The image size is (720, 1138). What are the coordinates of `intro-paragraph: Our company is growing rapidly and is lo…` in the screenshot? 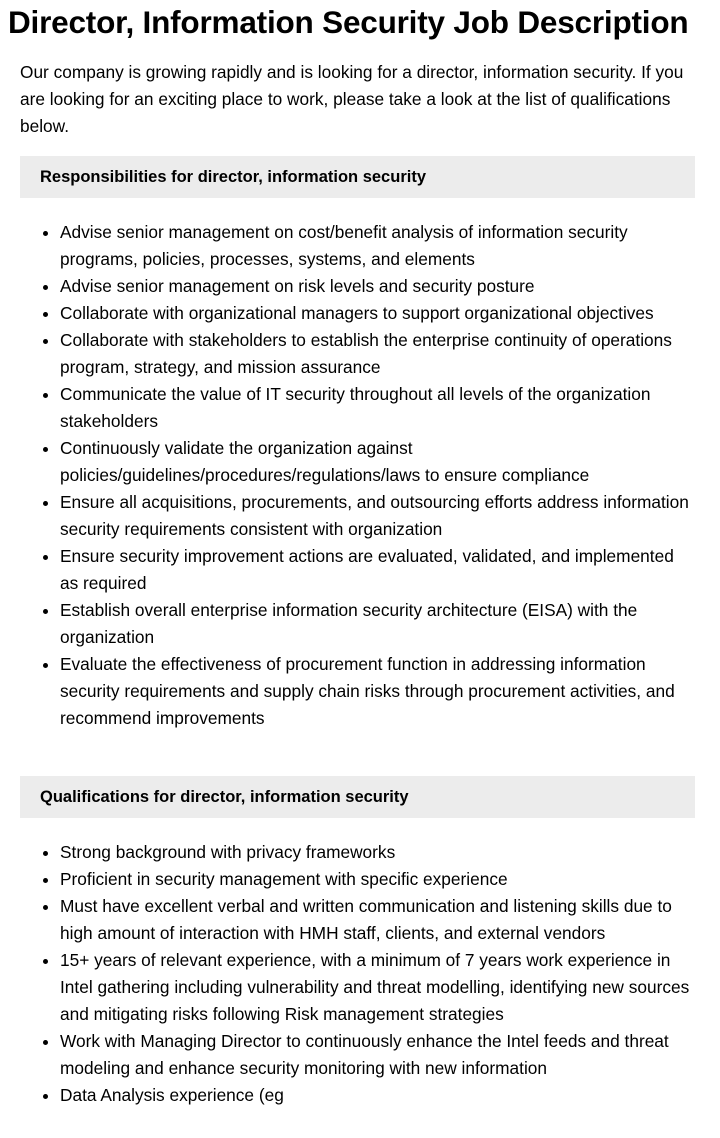 It's located at (352, 99).